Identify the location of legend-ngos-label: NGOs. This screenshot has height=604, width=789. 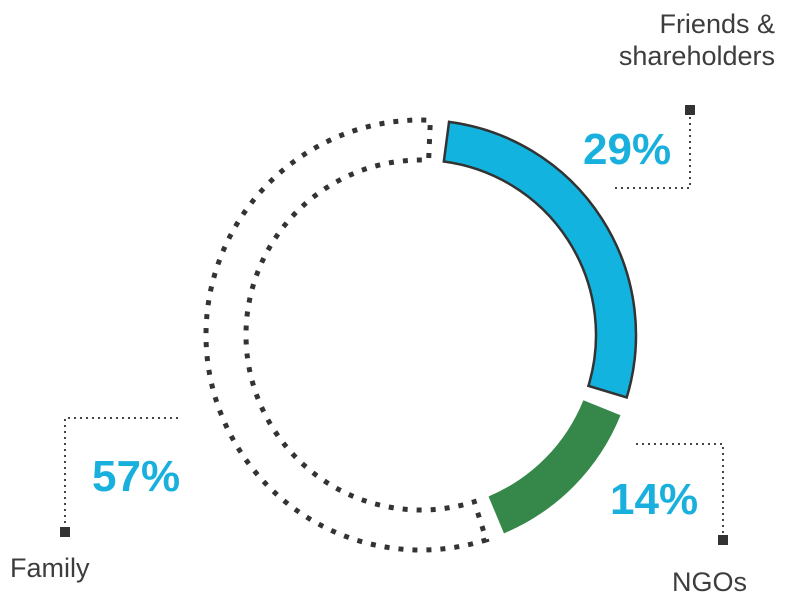
(710, 582).